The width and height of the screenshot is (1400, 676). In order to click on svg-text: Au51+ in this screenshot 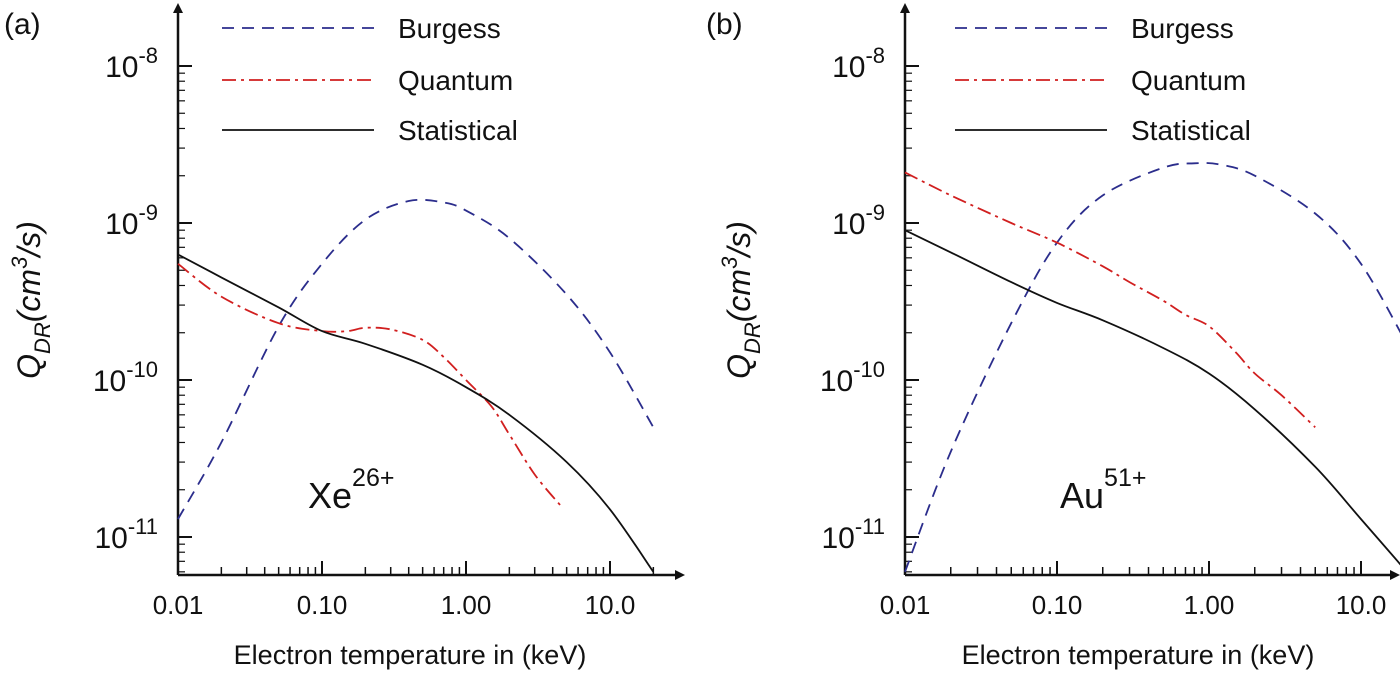, I will do `click(1103, 490)`.